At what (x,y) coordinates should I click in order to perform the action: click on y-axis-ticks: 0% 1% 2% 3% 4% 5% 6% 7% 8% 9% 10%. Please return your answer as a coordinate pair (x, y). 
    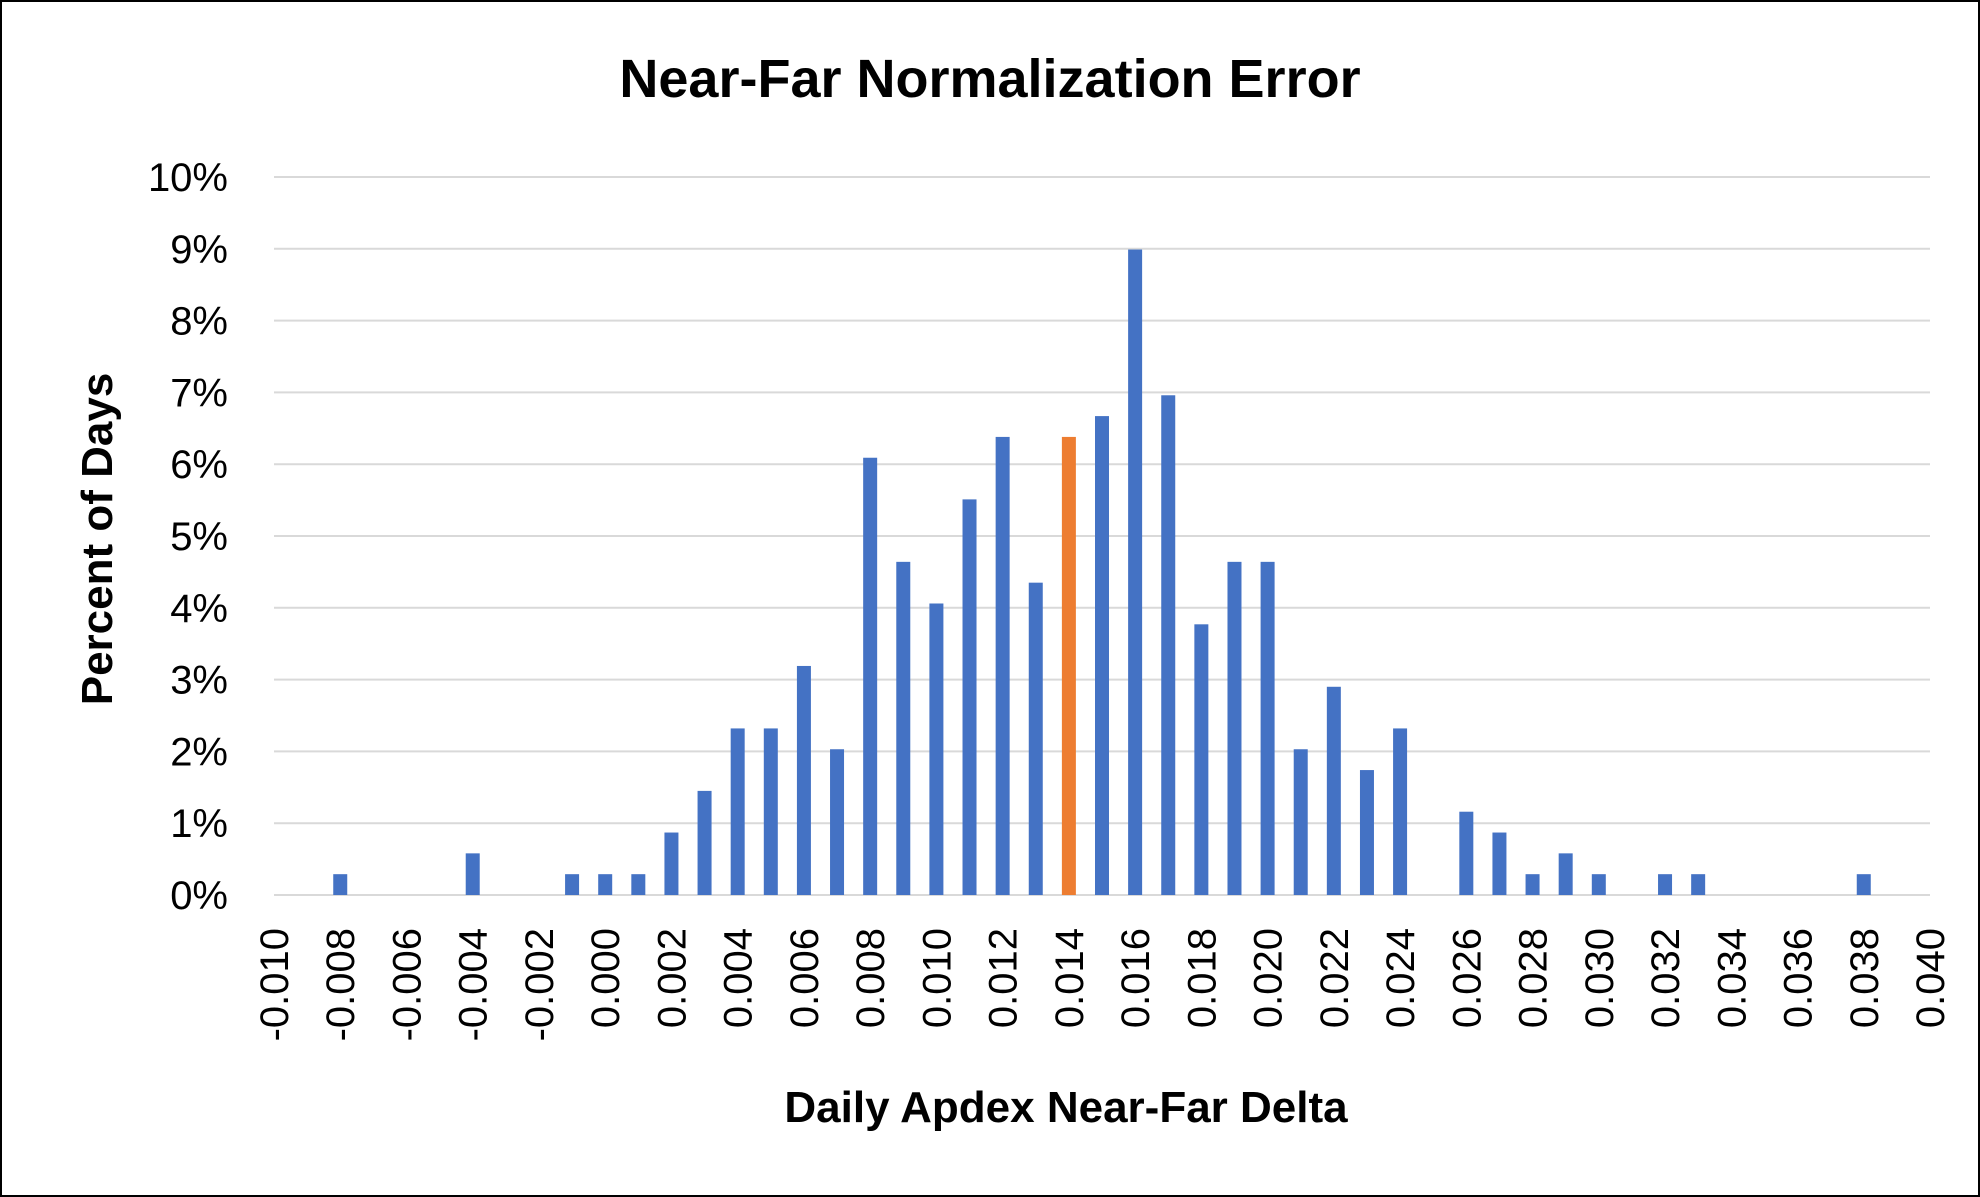
    Looking at the image, I should click on (188, 537).